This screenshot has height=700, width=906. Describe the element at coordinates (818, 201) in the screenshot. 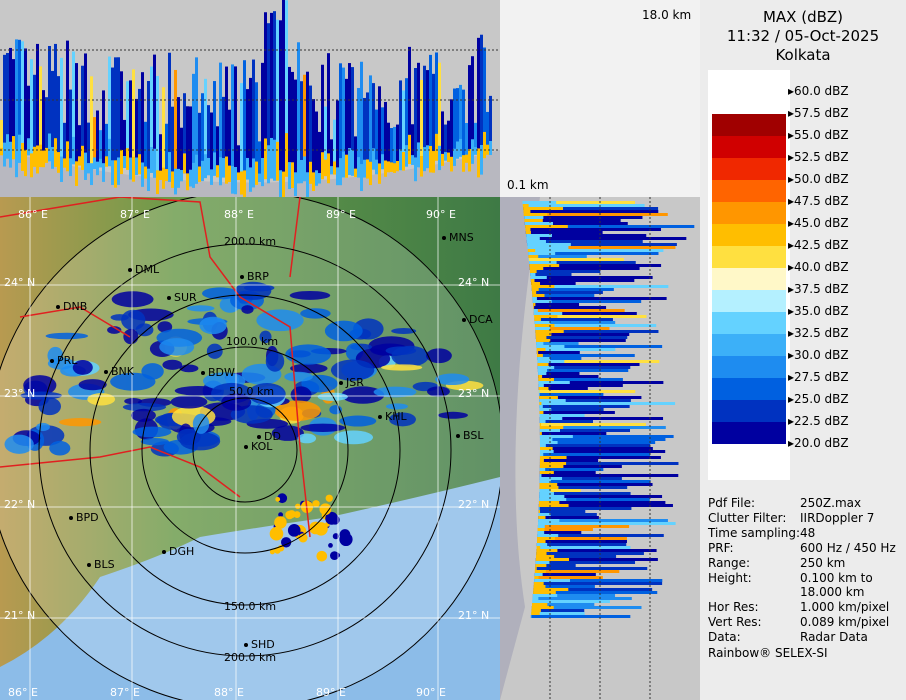

I see `legend-label: ▸47.5 dBZ` at that location.